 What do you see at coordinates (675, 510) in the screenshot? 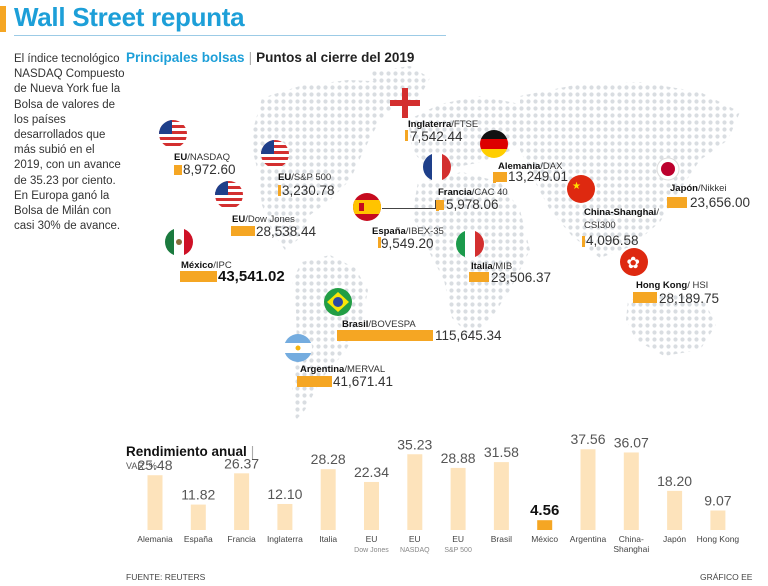
I see `bar-jap-n` at bounding box center [675, 510].